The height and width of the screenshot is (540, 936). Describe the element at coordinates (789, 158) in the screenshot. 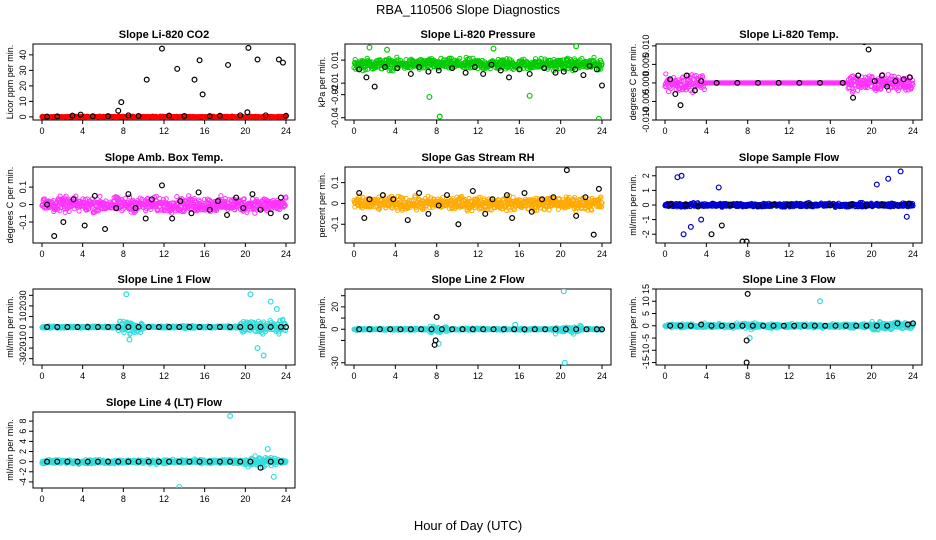

I see `panel-title: Slope Sample Flow` at that location.